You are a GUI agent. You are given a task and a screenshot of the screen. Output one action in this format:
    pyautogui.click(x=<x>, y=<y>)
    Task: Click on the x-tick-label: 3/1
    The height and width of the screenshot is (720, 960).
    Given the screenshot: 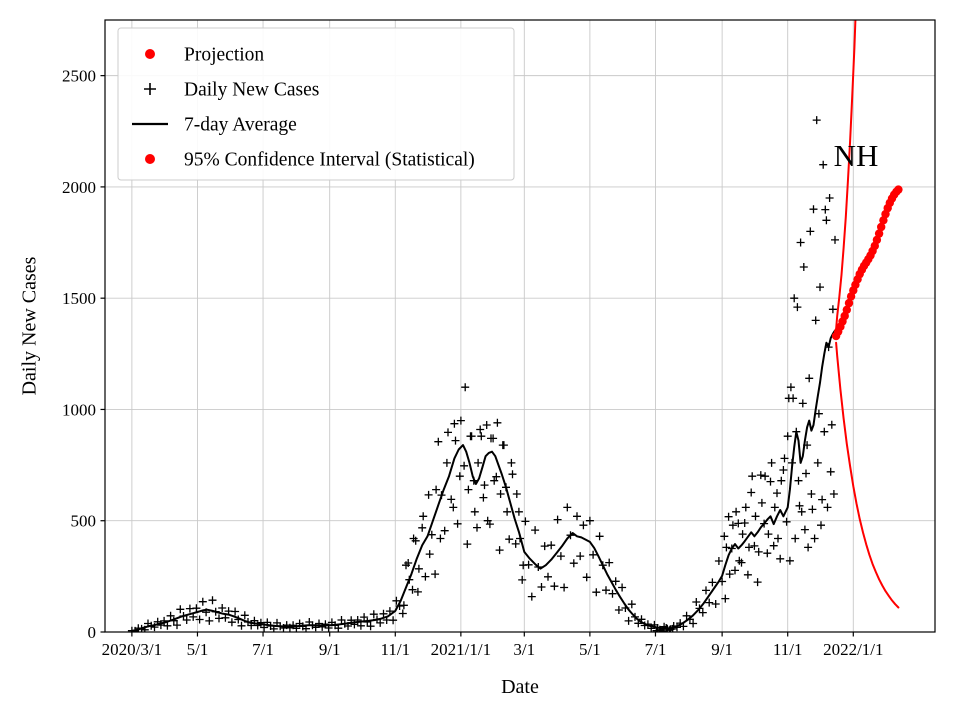 What is the action you would take?
    pyautogui.click(x=524, y=649)
    